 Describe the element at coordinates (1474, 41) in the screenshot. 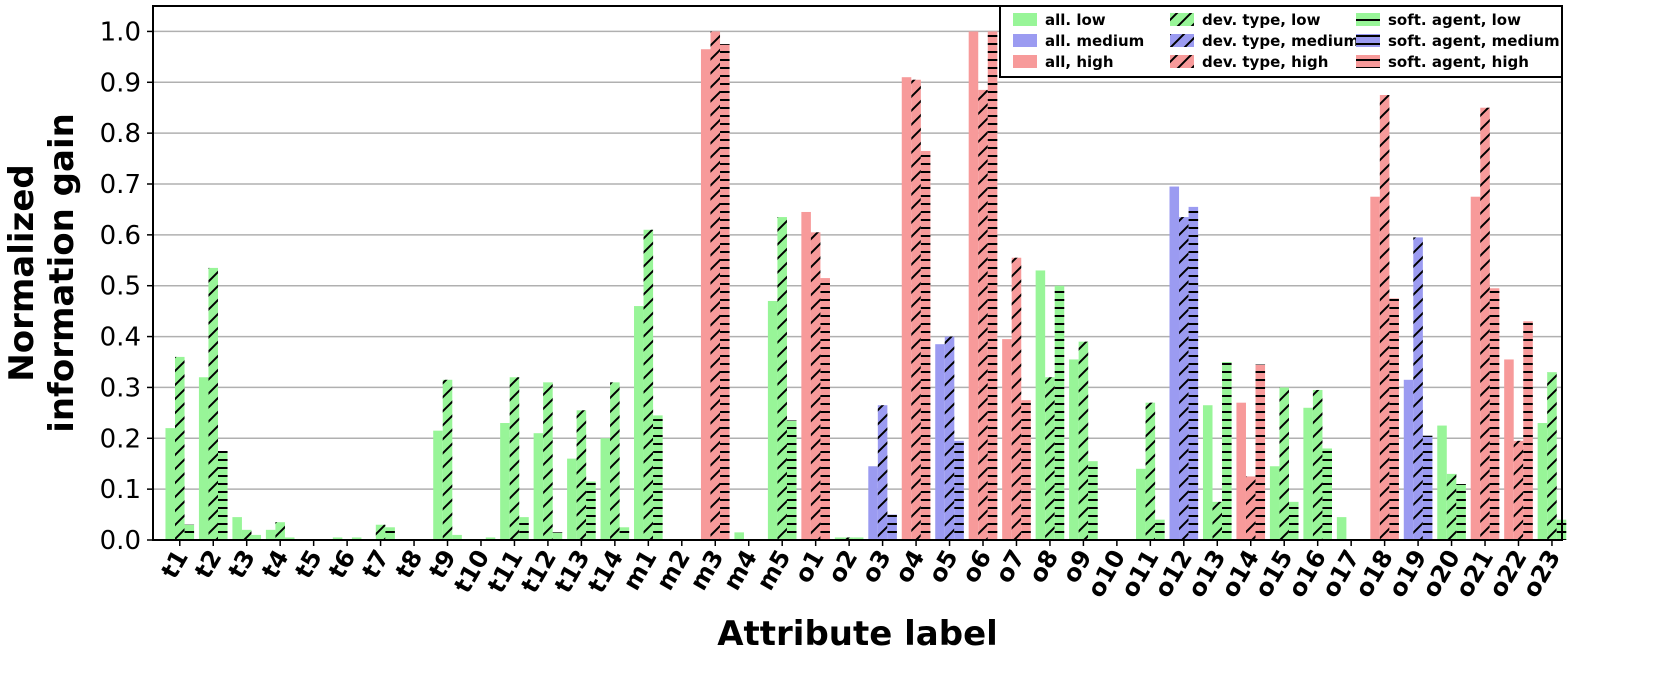

I see `legend-label: soft. agent, medium` at that location.